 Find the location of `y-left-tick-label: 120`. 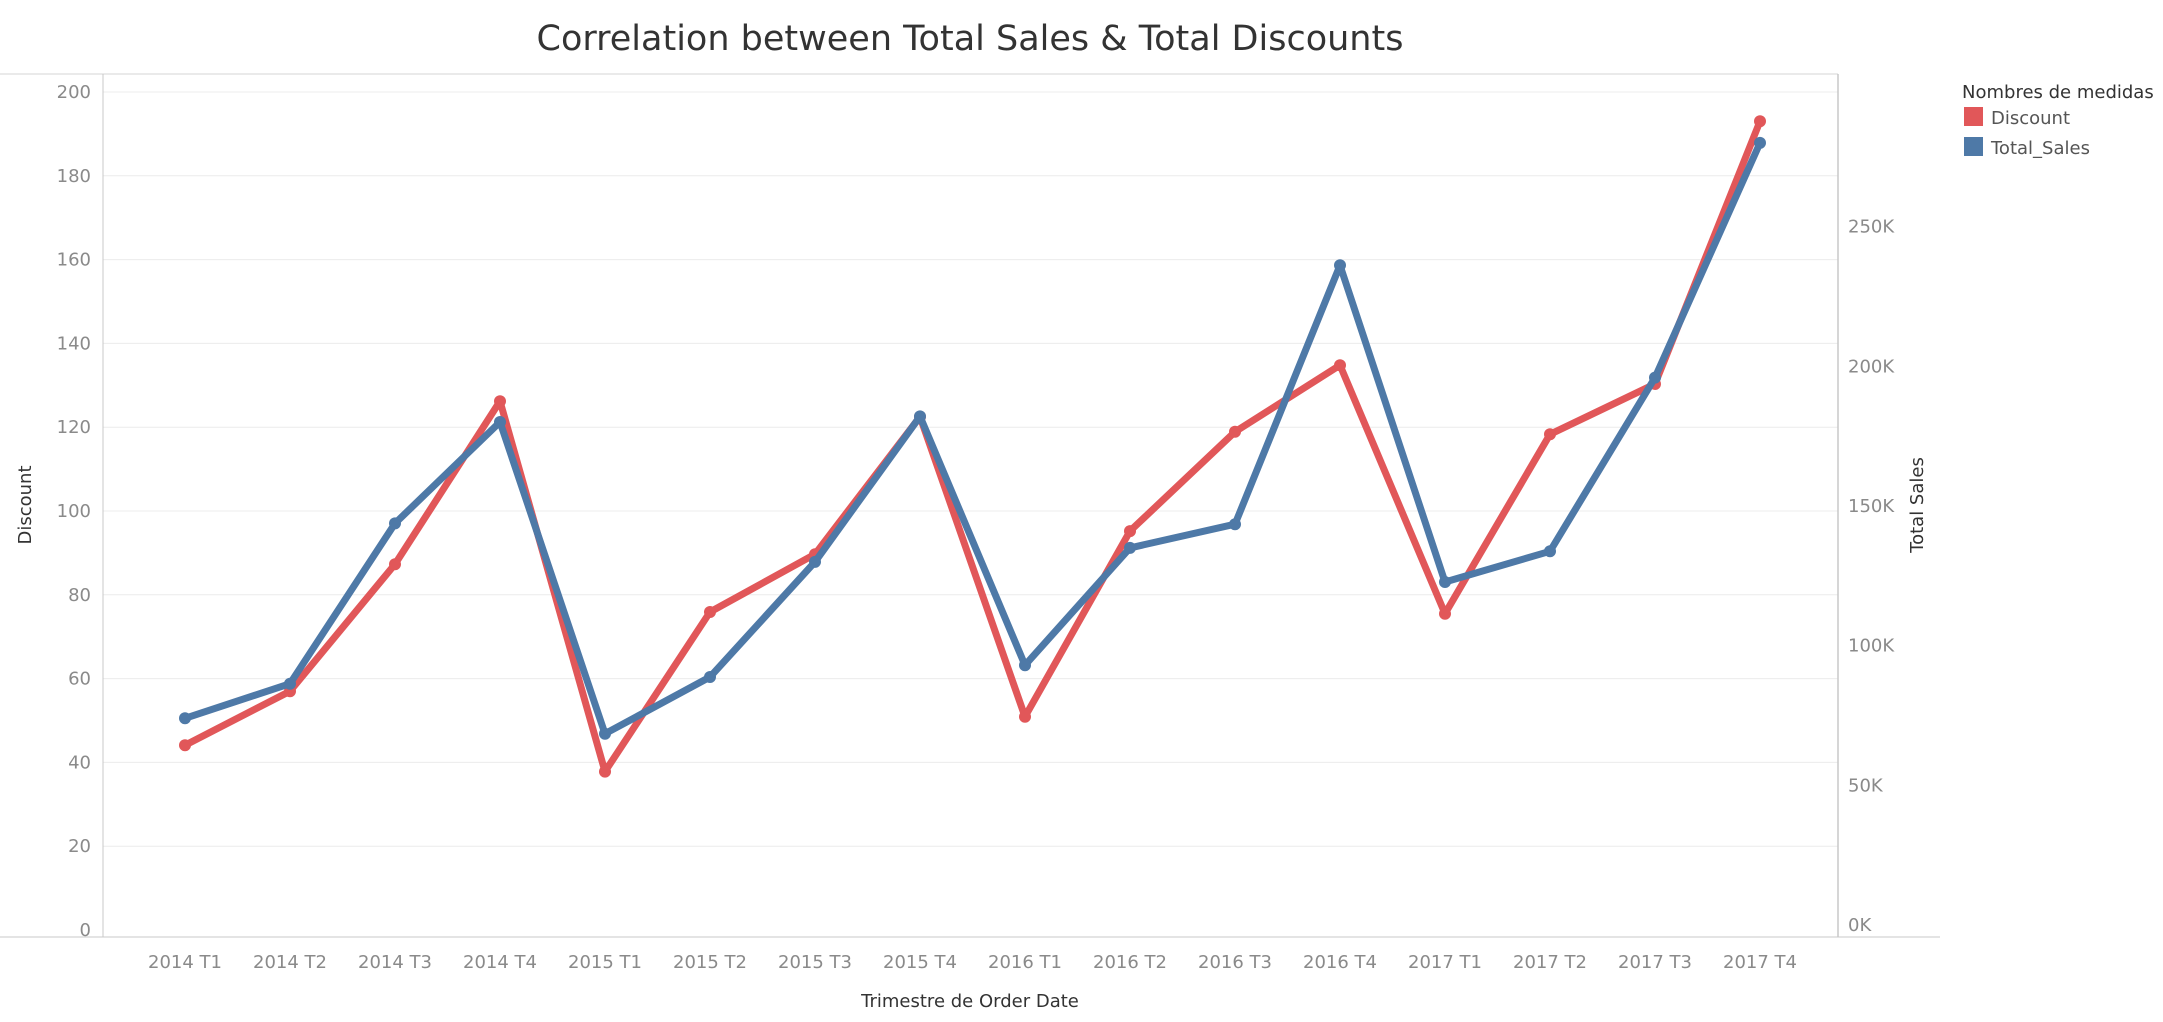

y-left-tick-label: 120 is located at coordinates (74, 427).